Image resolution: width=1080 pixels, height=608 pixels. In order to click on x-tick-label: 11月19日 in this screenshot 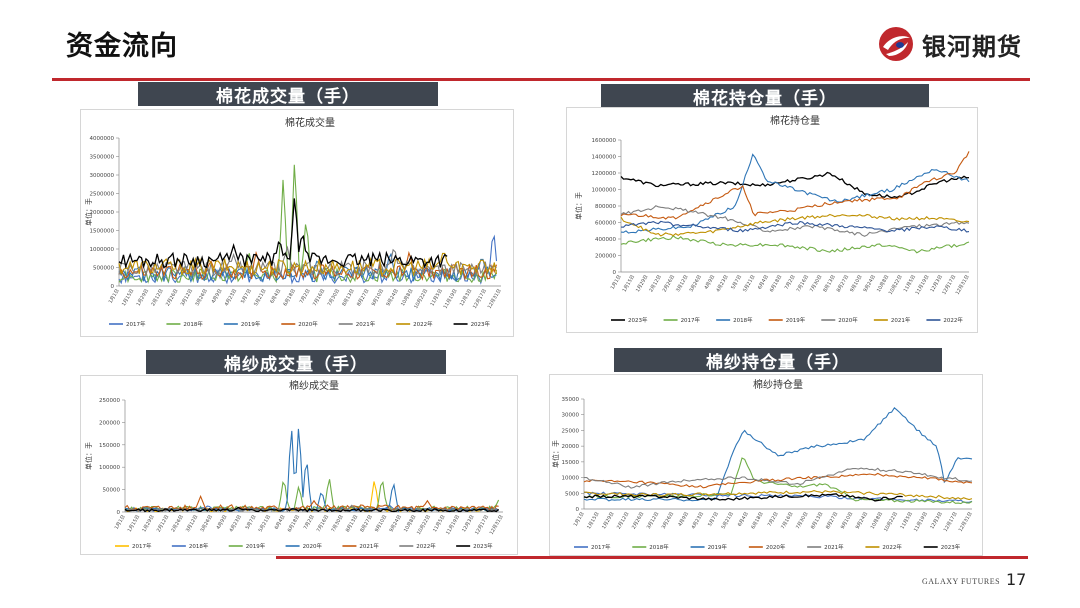, I will do `click(453, 525)`.